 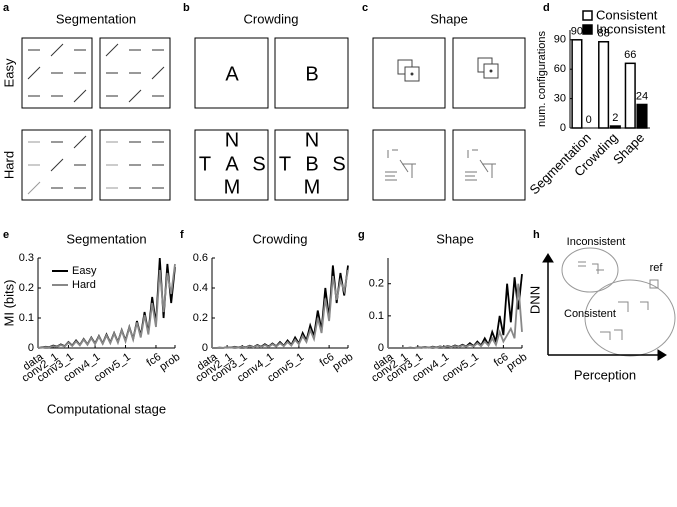 I want to click on y-axis-label: MI (bits), so click(x=8, y=303).